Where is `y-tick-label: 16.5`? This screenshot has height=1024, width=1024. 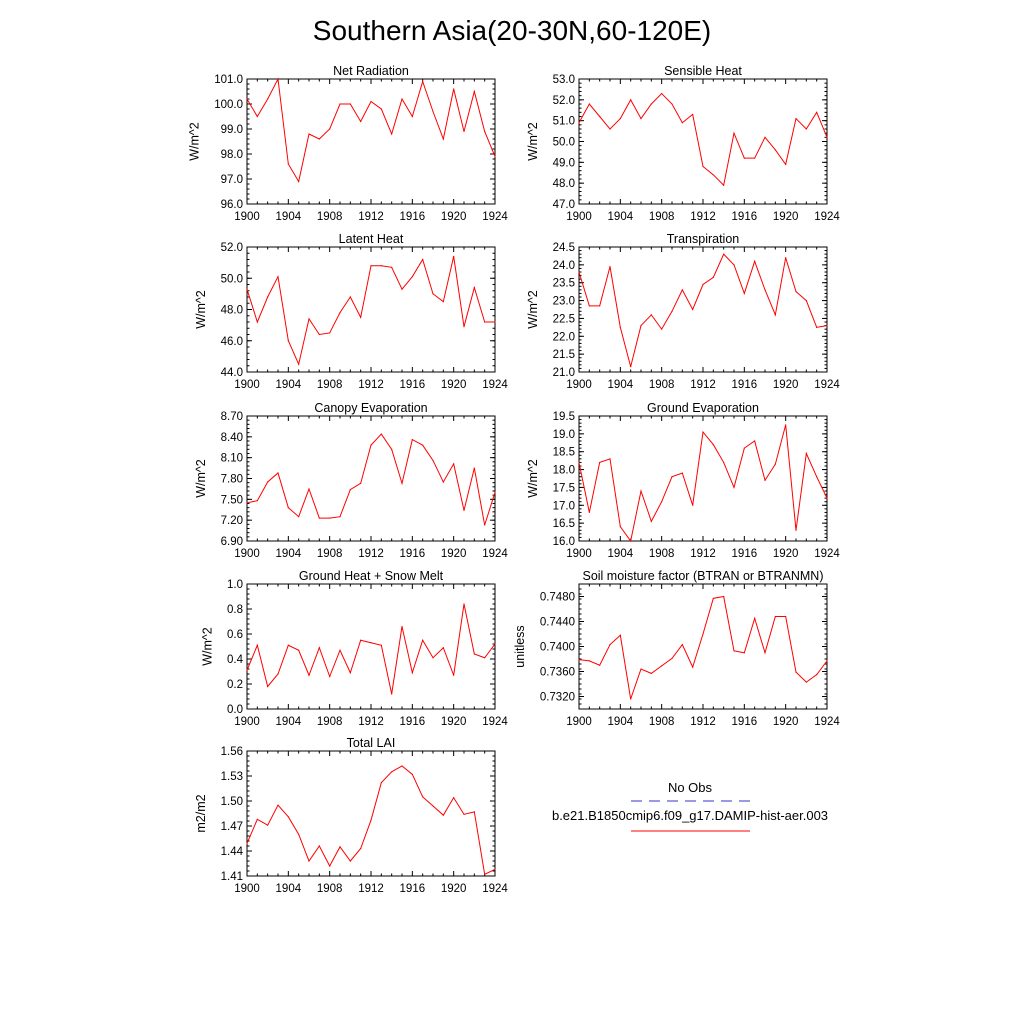
y-tick-label: 16.5 is located at coordinates (564, 524).